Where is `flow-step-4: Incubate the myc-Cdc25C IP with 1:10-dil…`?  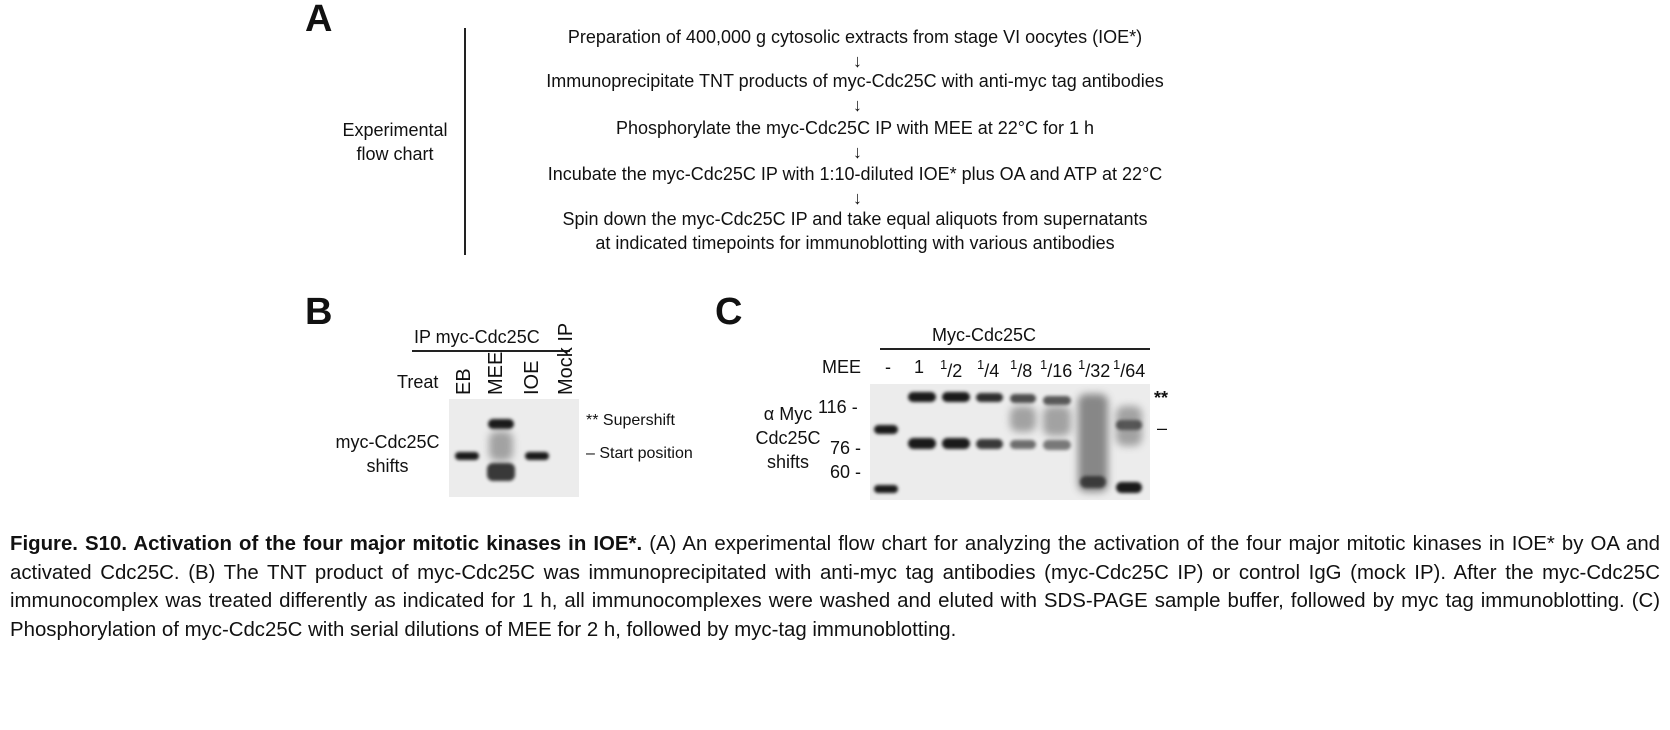 flow-step-4: Incubate the myc-Cdc25C IP with 1:10-dil… is located at coordinates (855, 174).